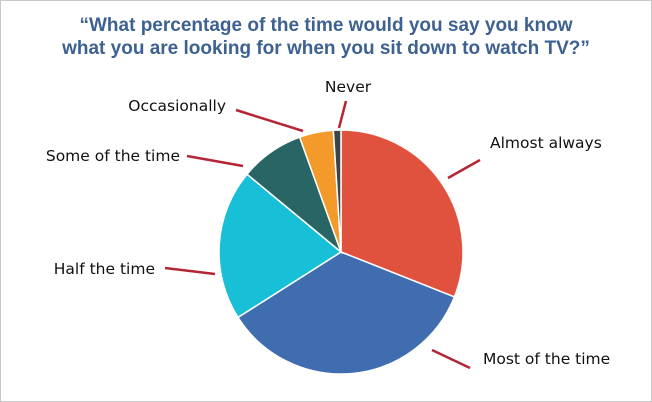 The image size is (652, 402). What do you see at coordinates (113, 156) in the screenshot?
I see `slice-label-some-of-the-time: Some of the time` at bounding box center [113, 156].